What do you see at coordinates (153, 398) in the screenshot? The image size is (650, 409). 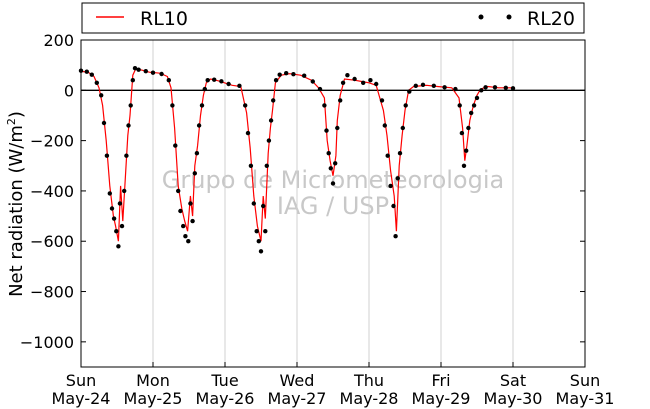 I see `x-tick-date-label: May-25` at bounding box center [153, 398].